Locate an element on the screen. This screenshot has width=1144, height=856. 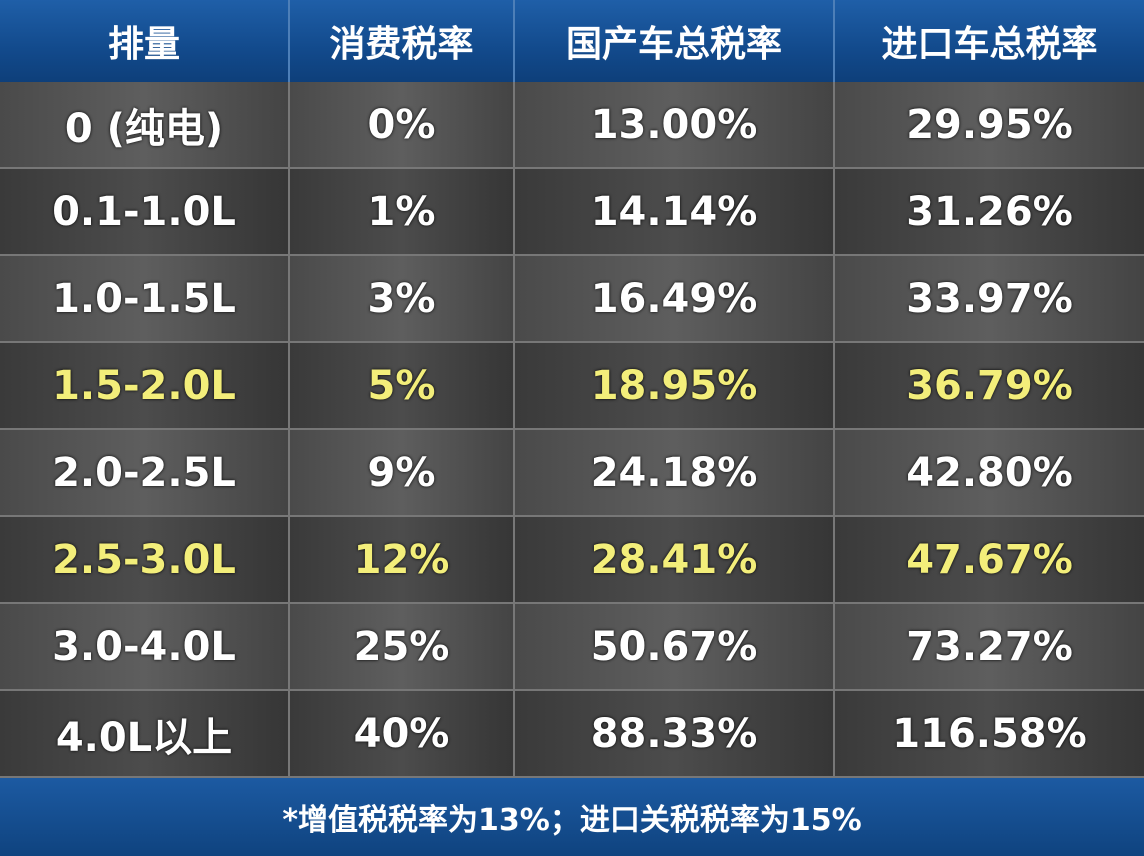
table-cell: 1.0-1.5L is located at coordinates (145, 299).